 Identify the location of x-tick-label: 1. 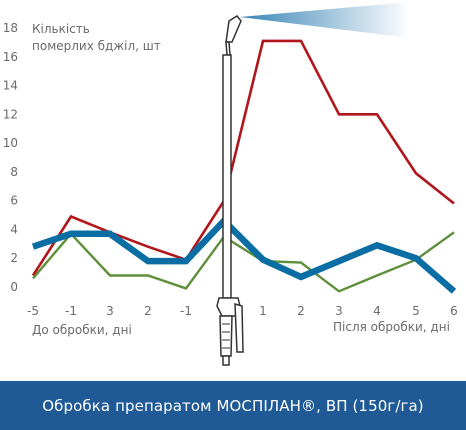
(263, 311).